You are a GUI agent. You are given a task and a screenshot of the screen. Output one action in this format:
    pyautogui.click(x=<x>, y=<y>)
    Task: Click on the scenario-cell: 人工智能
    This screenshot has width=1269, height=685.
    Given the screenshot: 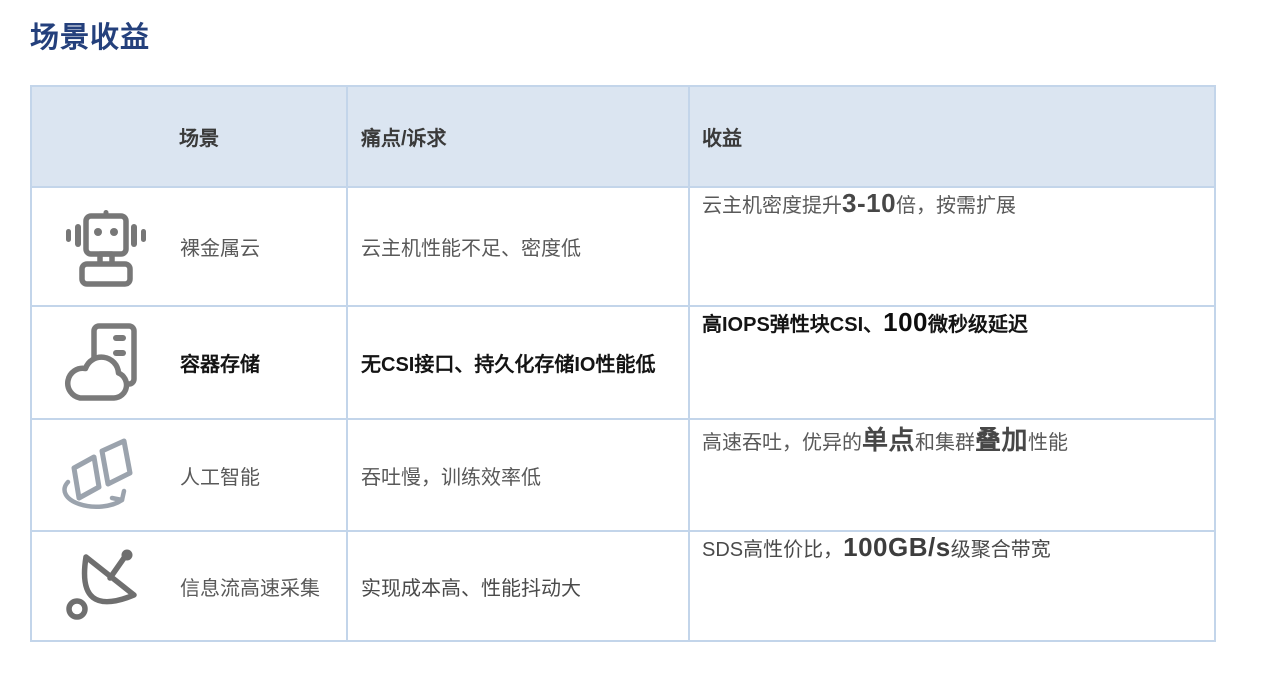 What is the action you would take?
    pyautogui.click(x=190, y=475)
    